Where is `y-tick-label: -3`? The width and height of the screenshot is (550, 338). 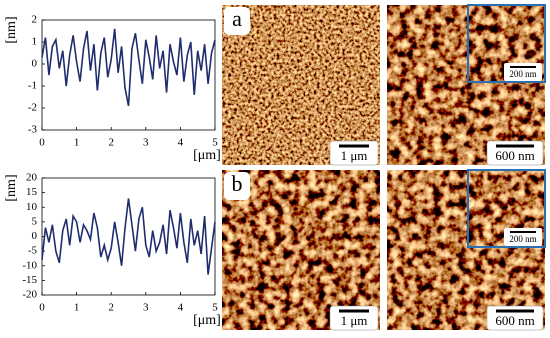
y-tick-label: -3 is located at coordinates (33, 130).